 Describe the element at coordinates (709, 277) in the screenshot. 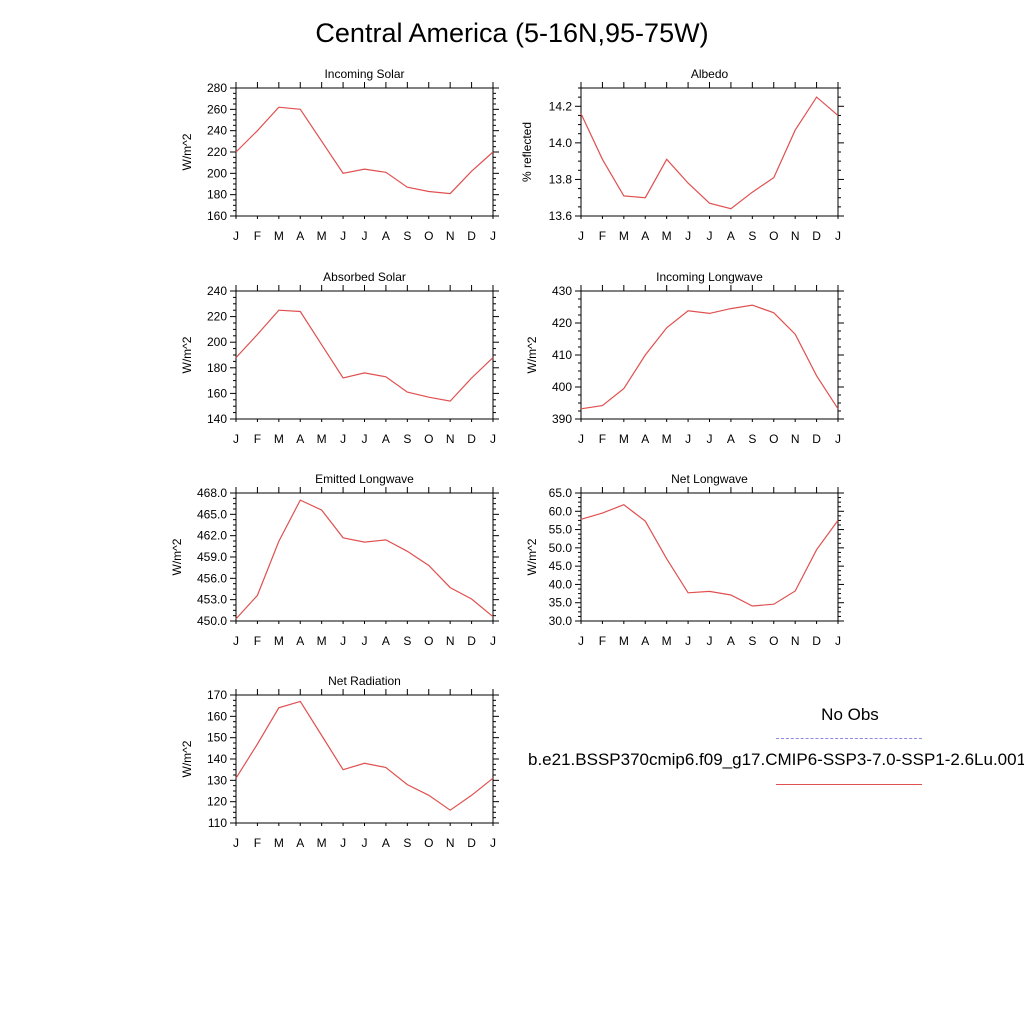

I see `incoming-longwave-title: Incoming Longwave` at that location.